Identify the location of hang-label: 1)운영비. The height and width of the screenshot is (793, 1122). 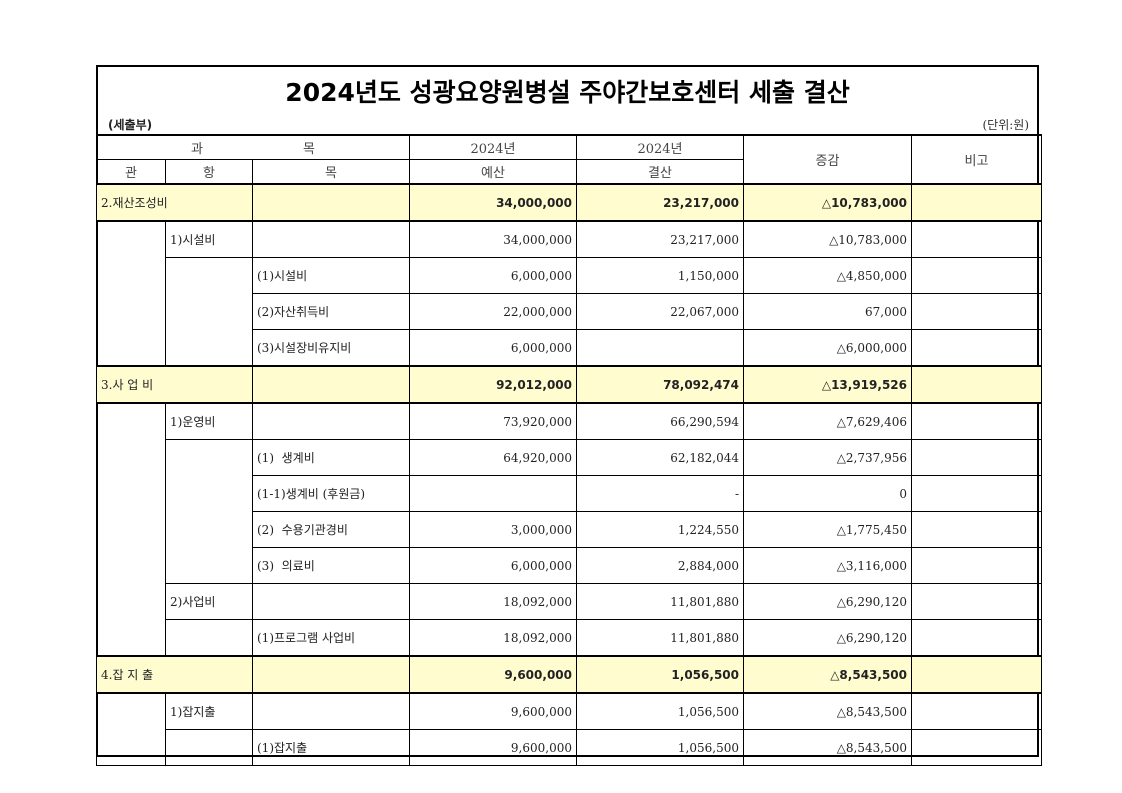
(209, 421).